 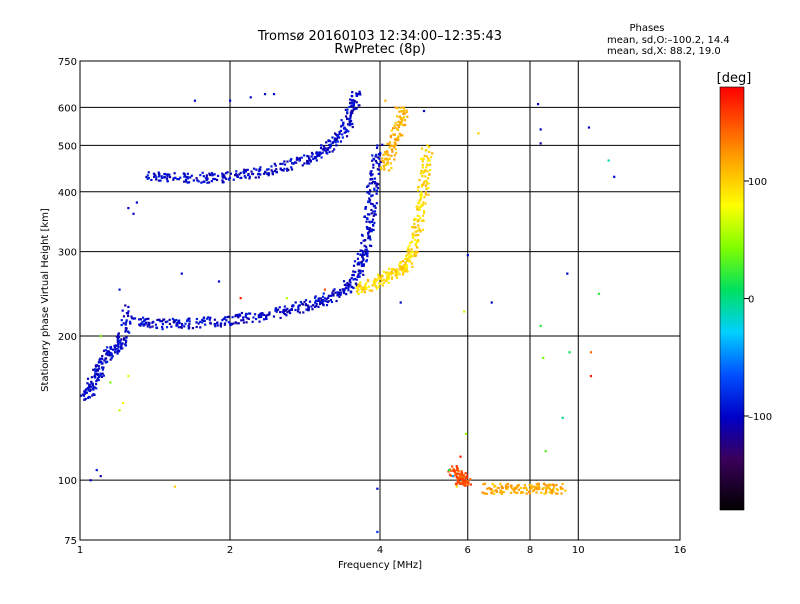 What do you see at coordinates (664, 51) in the screenshot?
I see `stats-x-mode: mean, sd,X: 88.2, 19.0` at bounding box center [664, 51].